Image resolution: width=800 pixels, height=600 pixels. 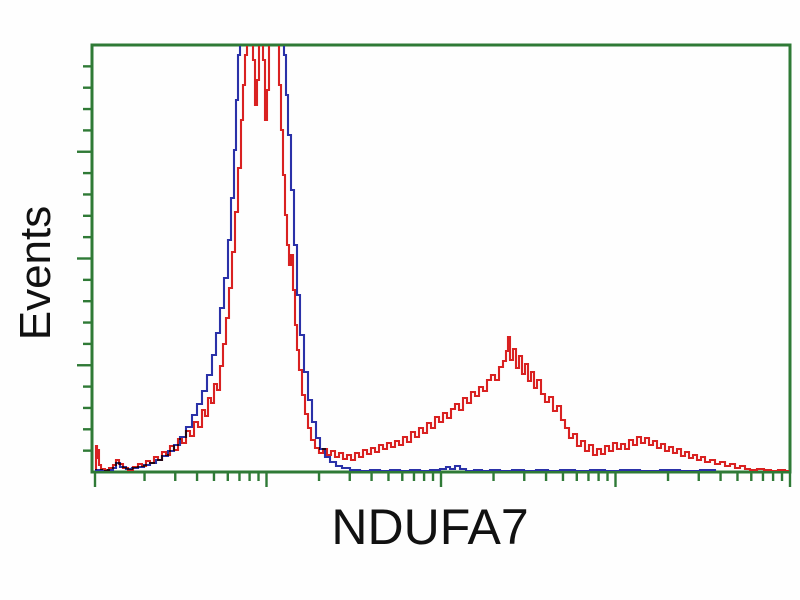 What do you see at coordinates (430, 527) in the screenshot?
I see `x-axis-label: NDUFA7` at bounding box center [430, 527].